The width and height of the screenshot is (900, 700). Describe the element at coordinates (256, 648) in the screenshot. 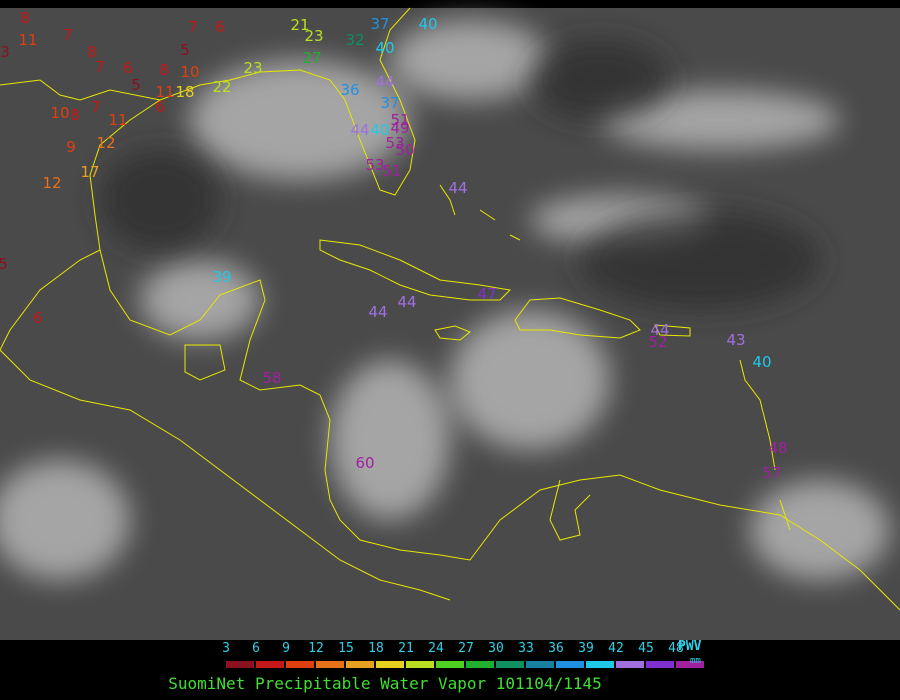

I see `colorbar-label: 6` at that location.